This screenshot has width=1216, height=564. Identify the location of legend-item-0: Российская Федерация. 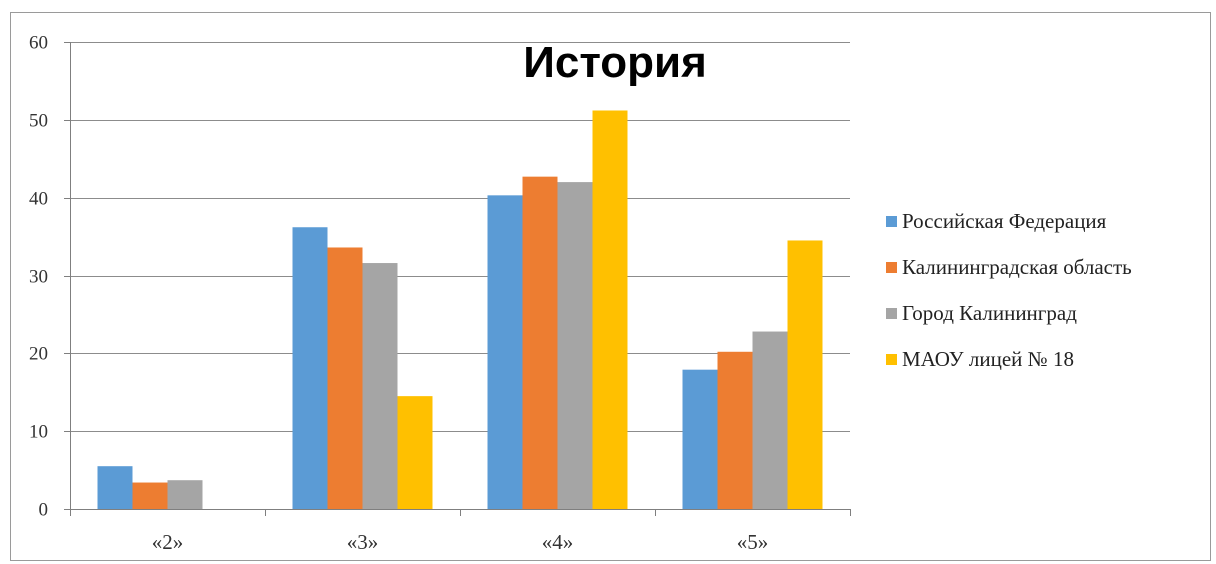
(1046, 221).